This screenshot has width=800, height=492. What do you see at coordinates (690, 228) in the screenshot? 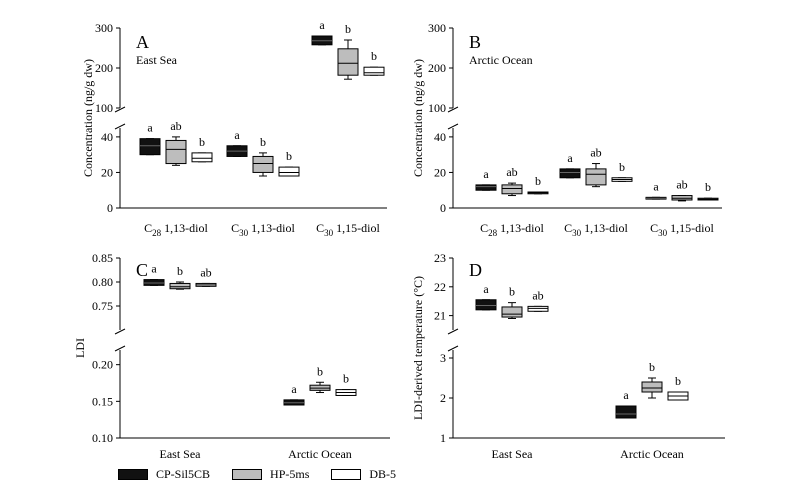
I see `panel-b-category-label-rest: 1,15-diol` at bounding box center [690, 228].